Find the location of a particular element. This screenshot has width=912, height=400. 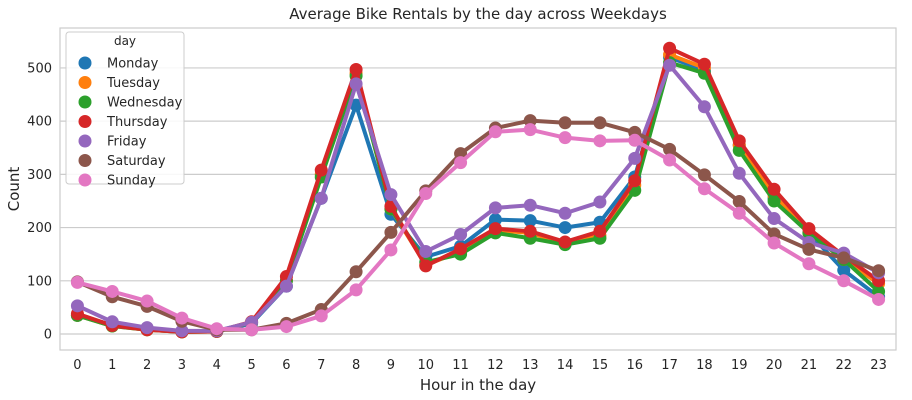

legend-label: Friday is located at coordinates (127, 142).